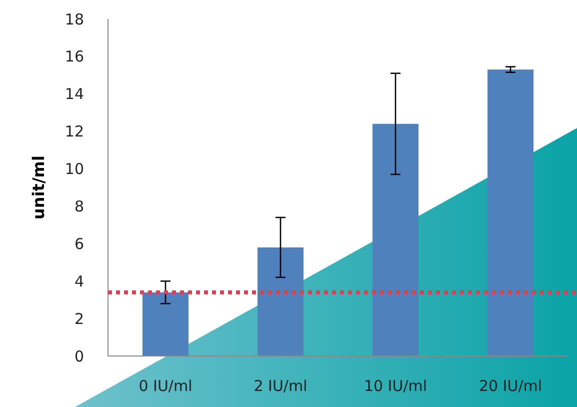 The height and width of the screenshot is (407, 577). What do you see at coordinates (79, 356) in the screenshot?
I see `y-tick-label: 0` at bounding box center [79, 356].